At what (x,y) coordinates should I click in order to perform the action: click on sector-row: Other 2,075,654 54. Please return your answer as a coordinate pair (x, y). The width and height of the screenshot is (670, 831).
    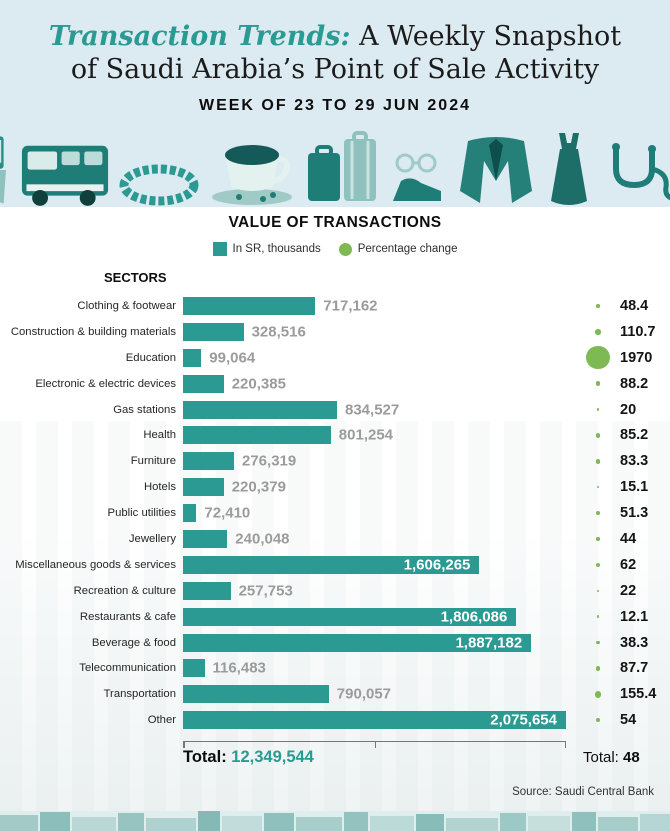
    Looking at the image, I should click on (335, 720).